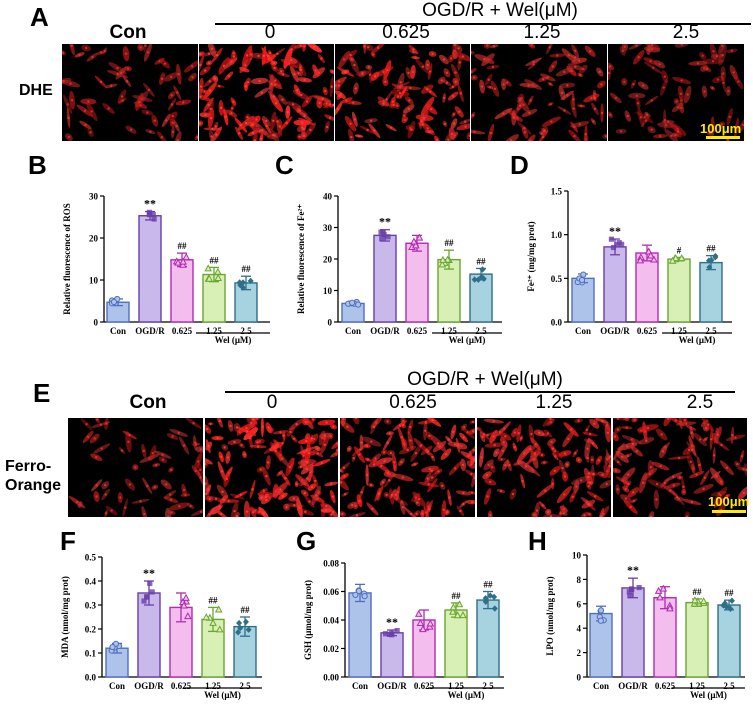 The image size is (753, 709). Describe the element at coordinates (721, 128) in the screenshot. I see `scale-bar-label-a: 100μm` at that location.